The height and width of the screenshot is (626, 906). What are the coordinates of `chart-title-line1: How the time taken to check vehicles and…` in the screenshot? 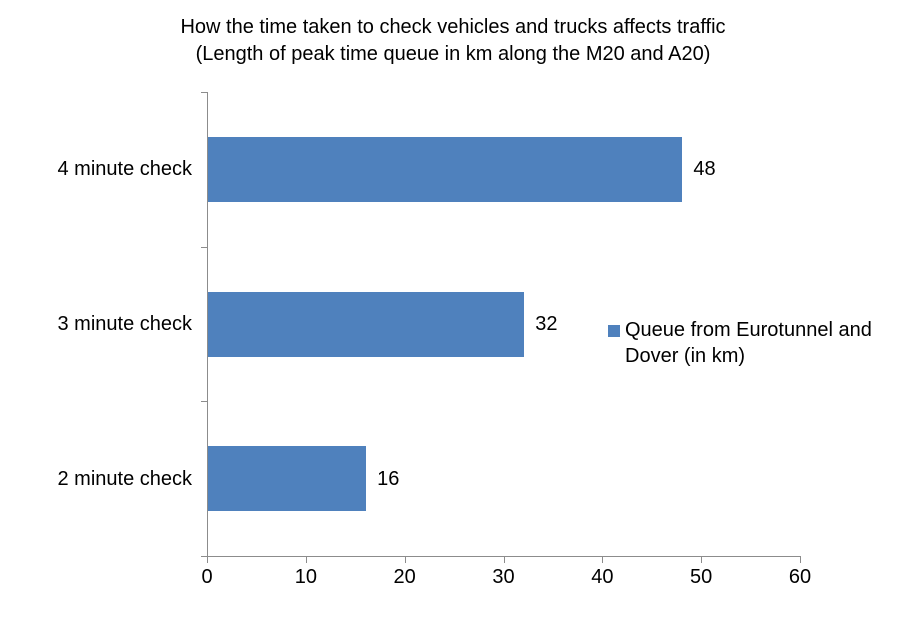 It's located at (453, 27).